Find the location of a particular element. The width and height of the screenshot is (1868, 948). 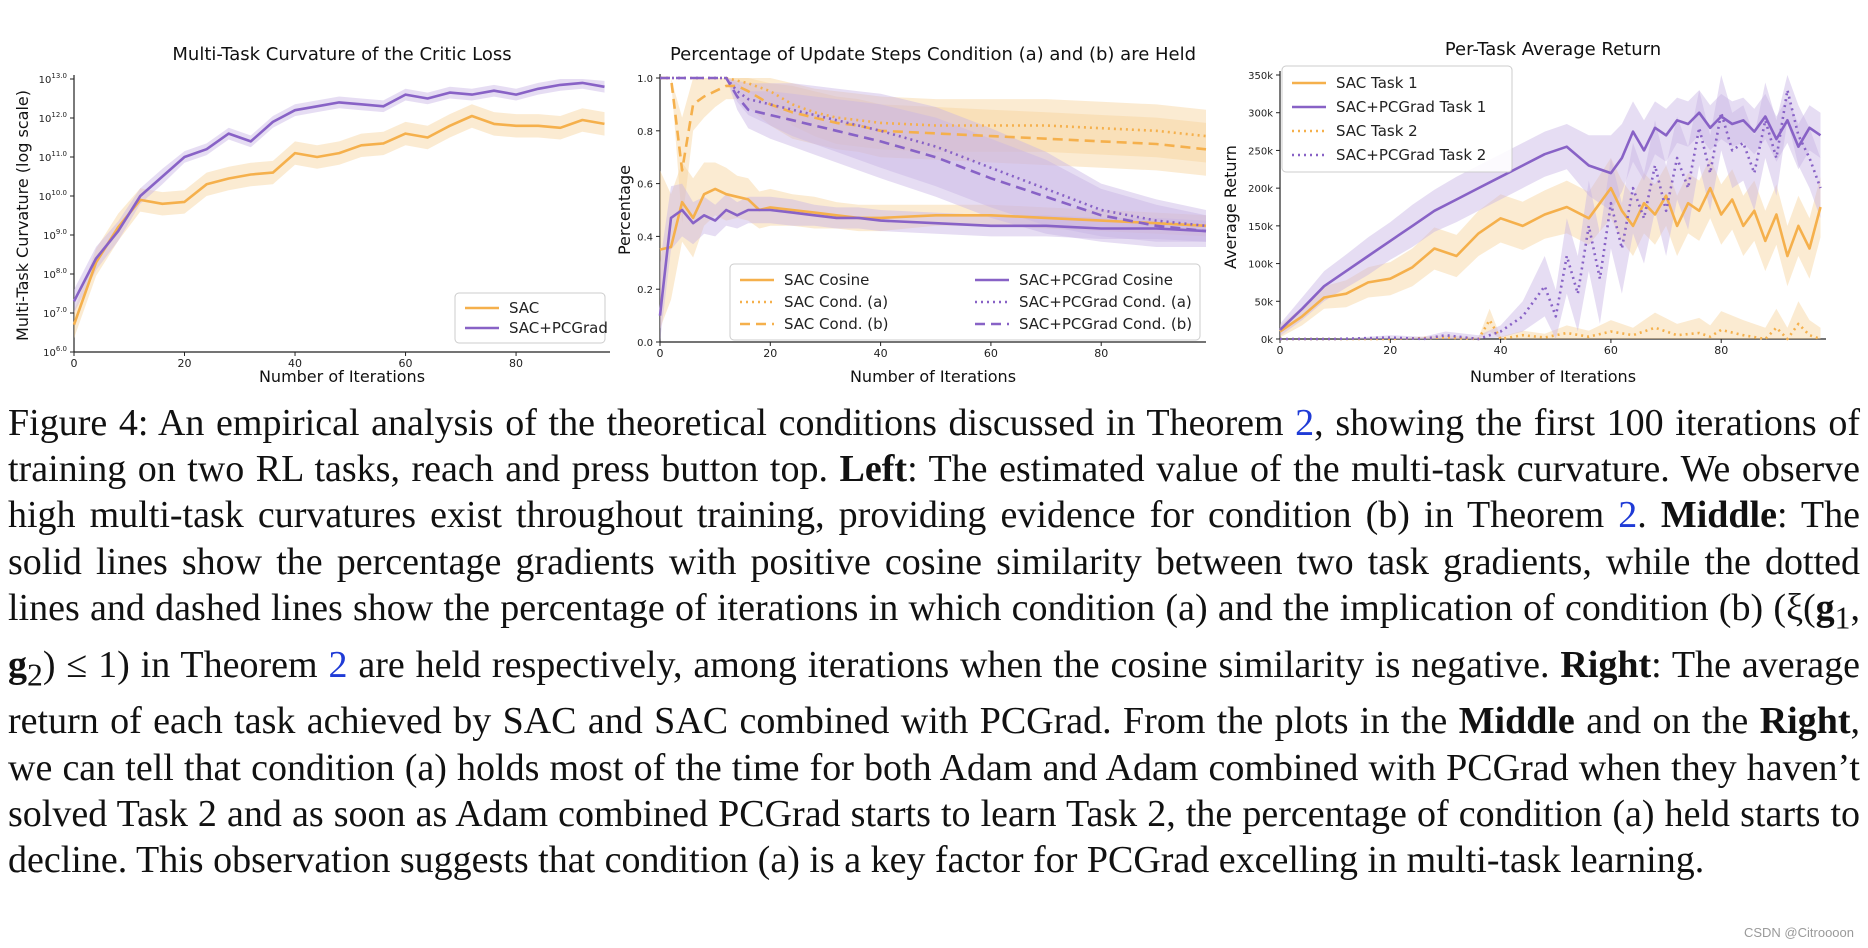

legend-label: SAC+PCGrad Cond. (a) is located at coordinates (1105, 302).